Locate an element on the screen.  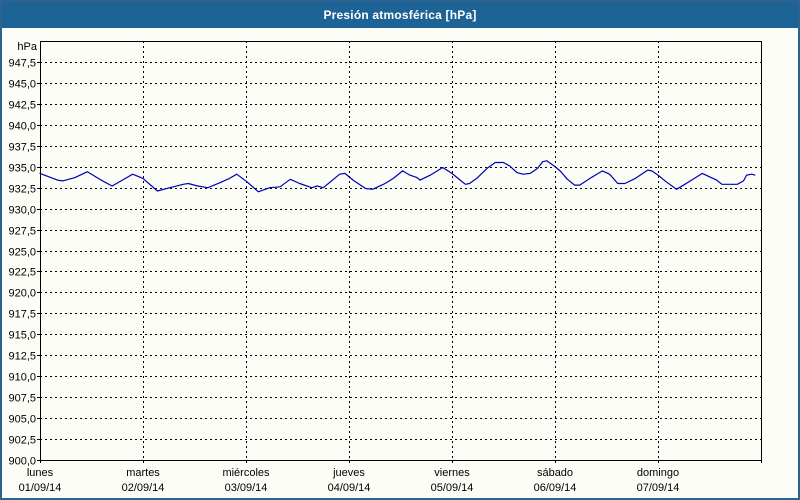
y-axis-unit-label: hPa is located at coordinates (27, 47).